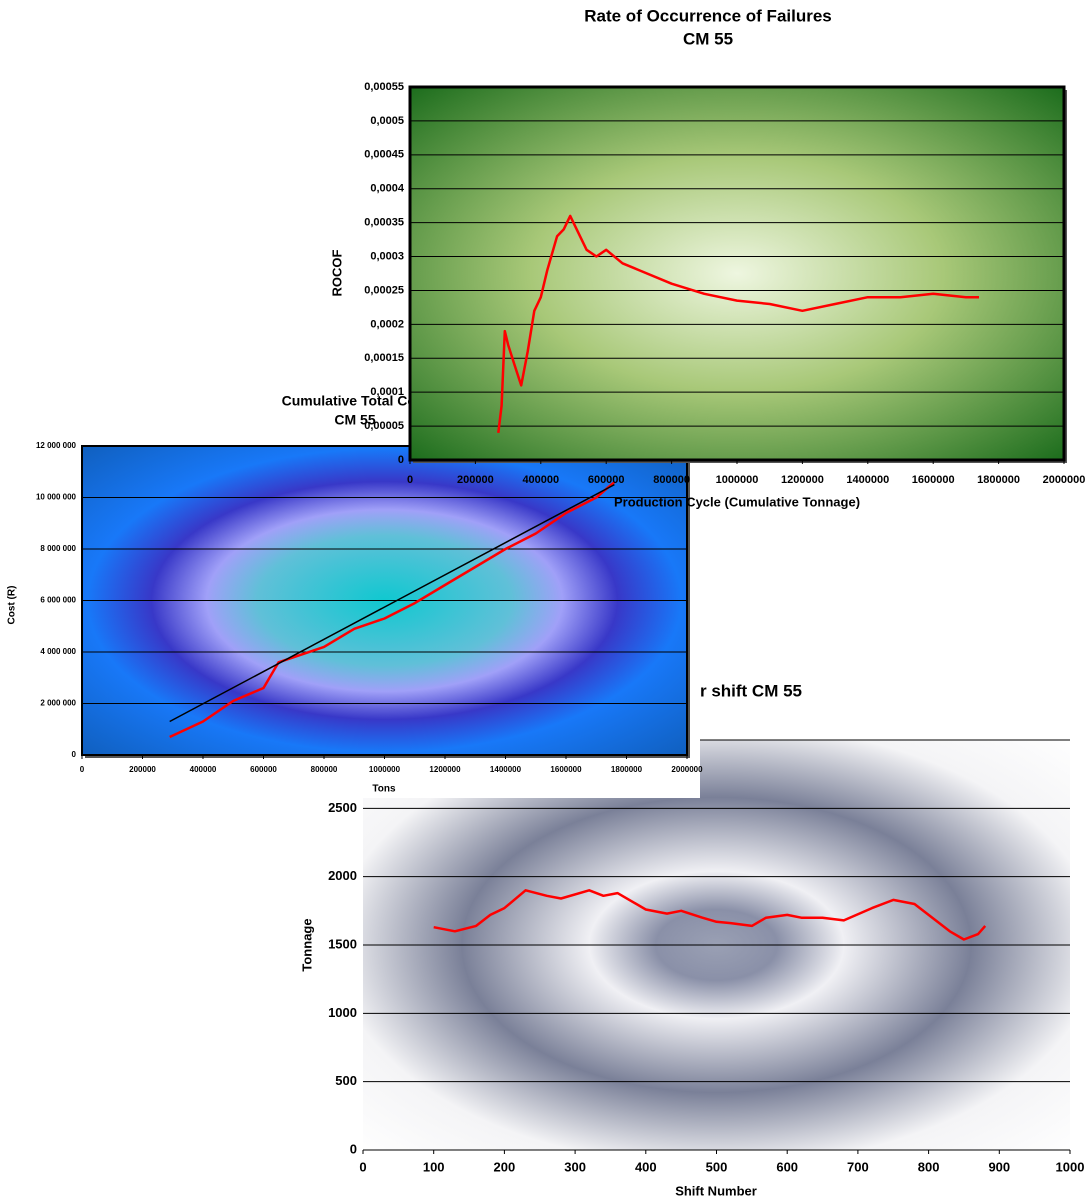 The image size is (1088, 1201). I want to click on x-tick-label: 100, so click(434, 1166).